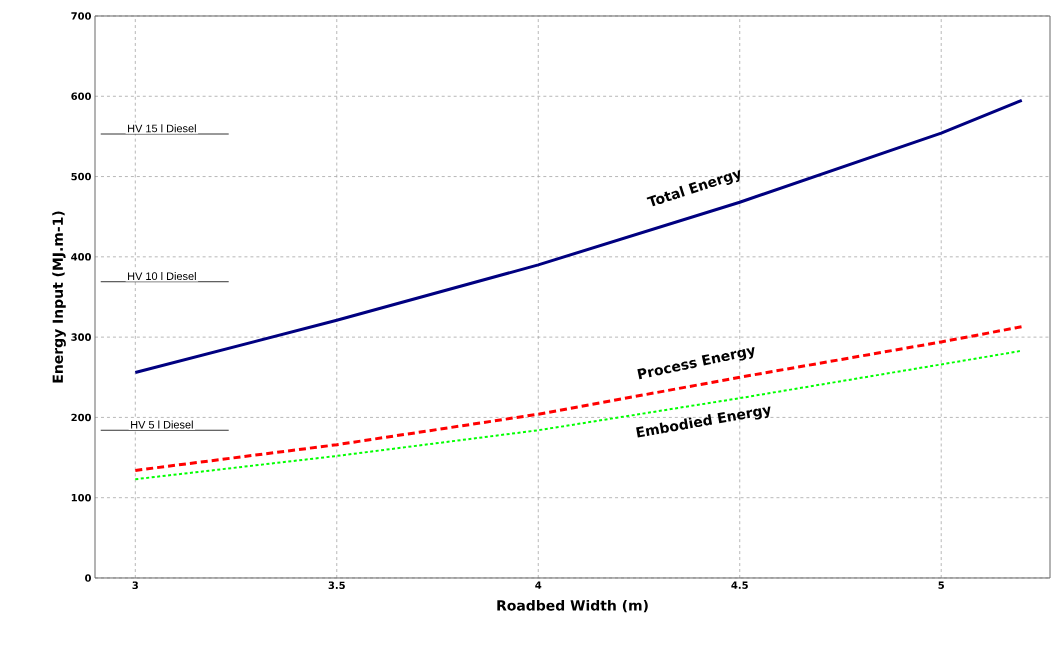 The image size is (1053, 655). Describe the element at coordinates (941, 585) in the screenshot. I see `x-tick-label: 5` at that location.